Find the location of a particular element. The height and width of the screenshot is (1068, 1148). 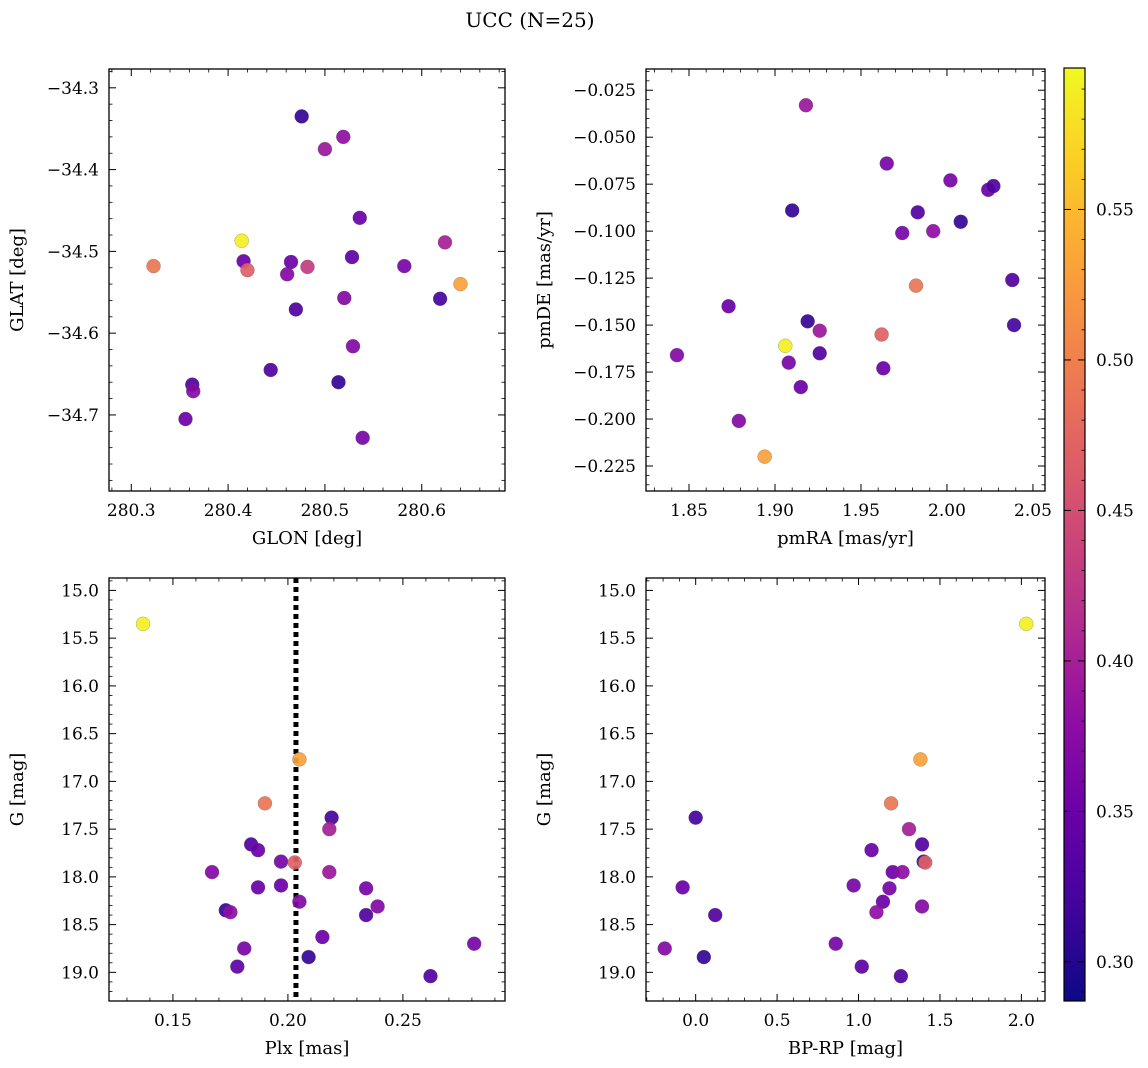

colorbar-tick-label: 0.45 is located at coordinates (1115, 511).